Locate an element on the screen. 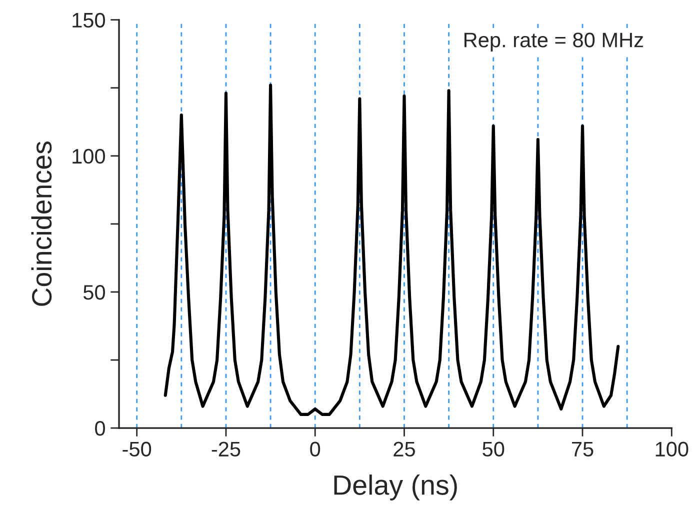  x-tick-label: 0 is located at coordinates (315, 449).